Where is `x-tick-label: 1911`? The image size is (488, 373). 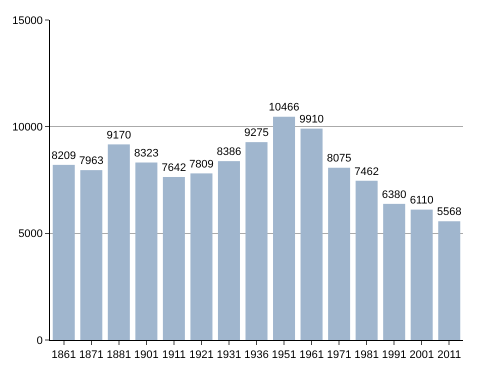
x-tick-label: 1911 is located at coordinates (174, 355).